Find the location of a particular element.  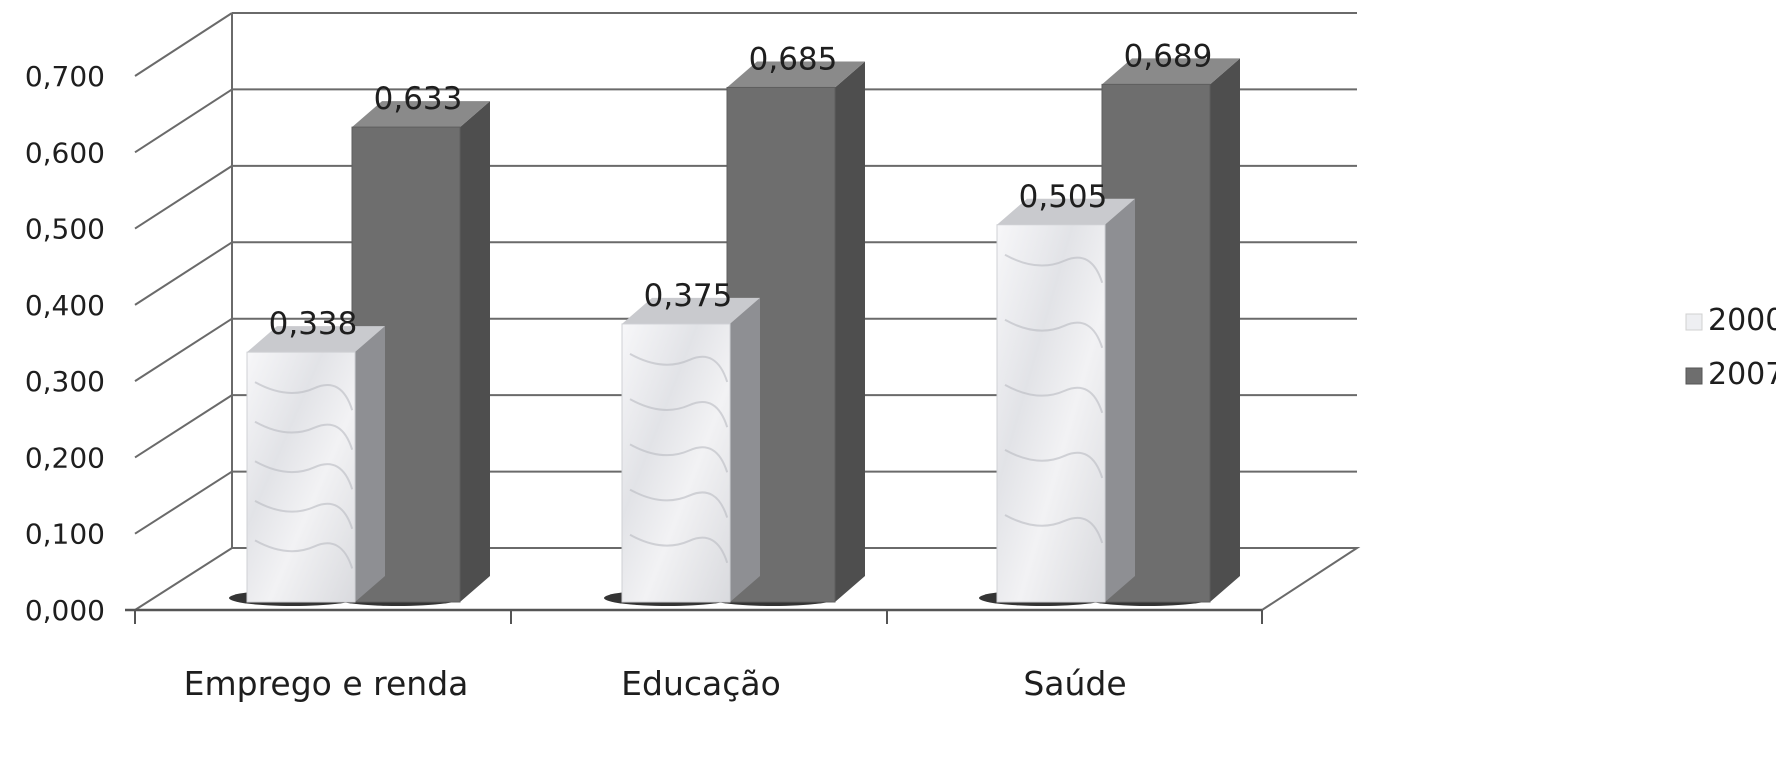

y-tick-label: 0,400 is located at coordinates (65, 305).